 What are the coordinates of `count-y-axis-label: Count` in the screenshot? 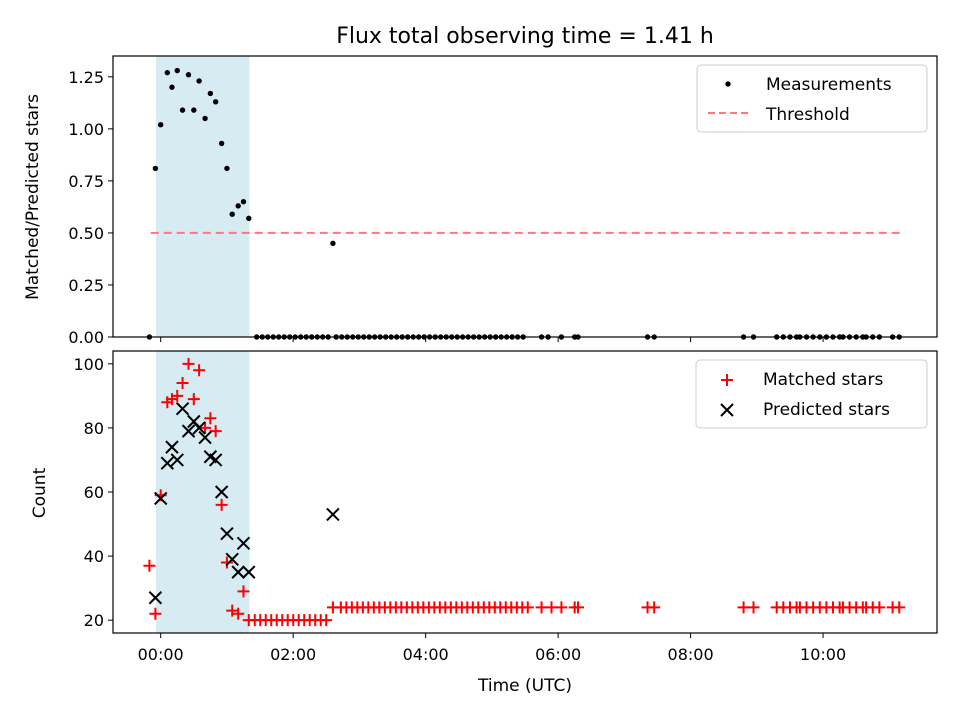 It's located at (40, 492).